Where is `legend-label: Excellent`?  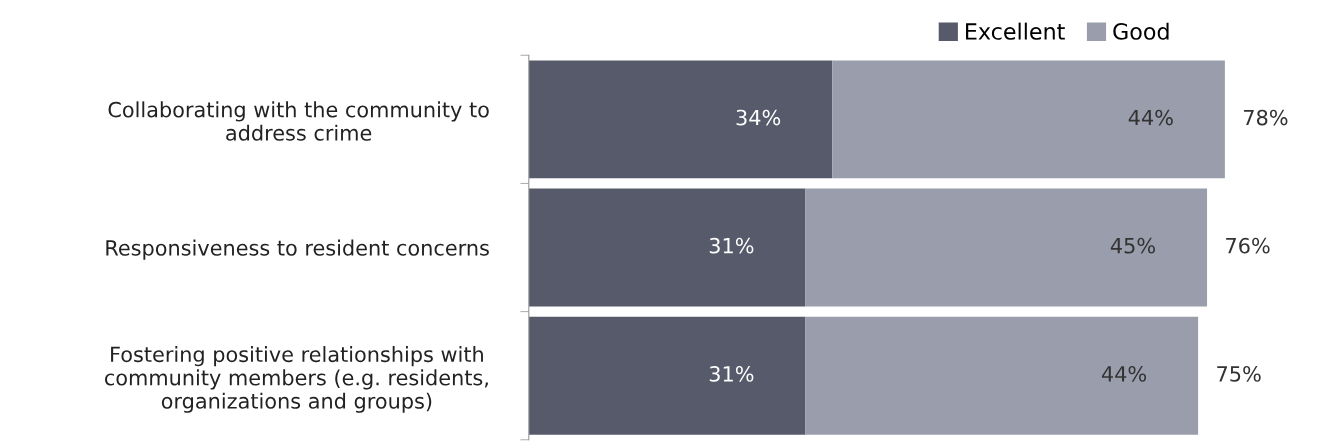
legend-label: Excellent is located at coordinates (1015, 31).